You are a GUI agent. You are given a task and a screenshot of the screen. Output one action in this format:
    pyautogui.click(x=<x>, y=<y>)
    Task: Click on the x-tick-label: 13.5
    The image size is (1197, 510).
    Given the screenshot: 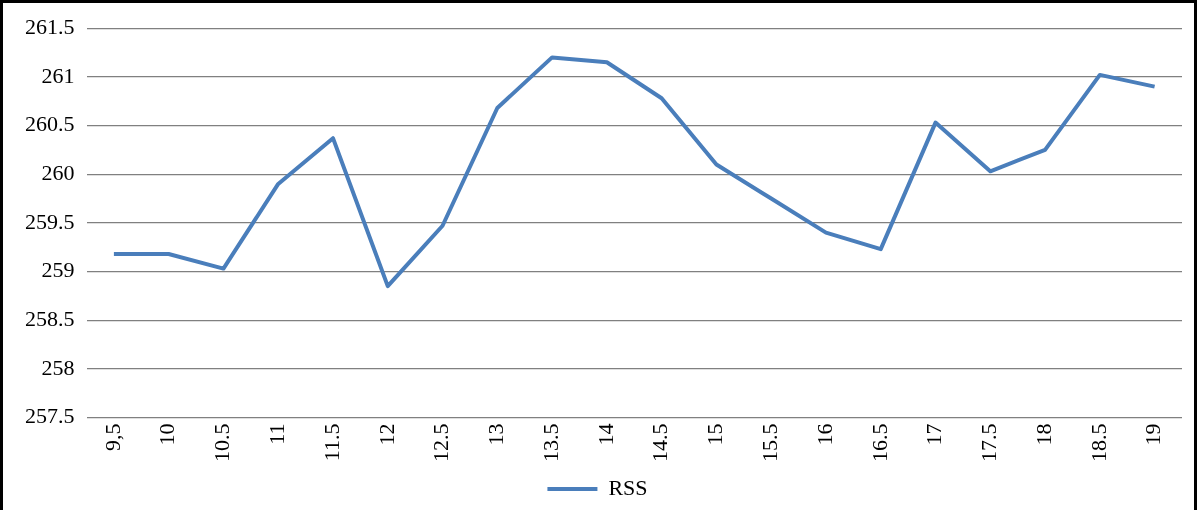 What is the action you would take?
    pyautogui.click(x=550, y=442)
    